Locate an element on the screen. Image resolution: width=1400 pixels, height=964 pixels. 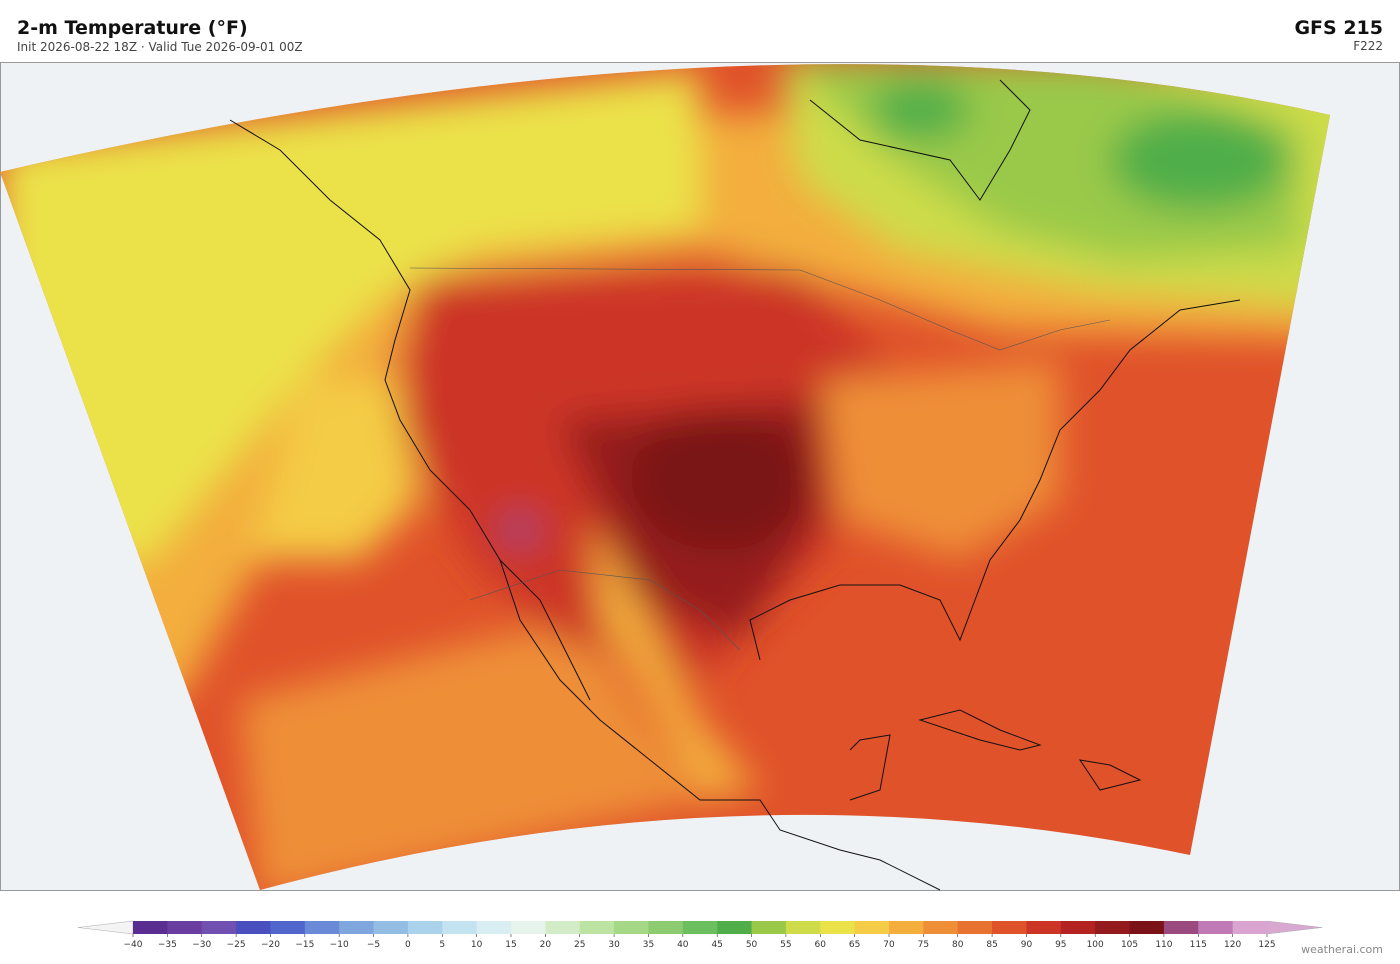
tick-label: 90 is located at coordinates (1027, 945).